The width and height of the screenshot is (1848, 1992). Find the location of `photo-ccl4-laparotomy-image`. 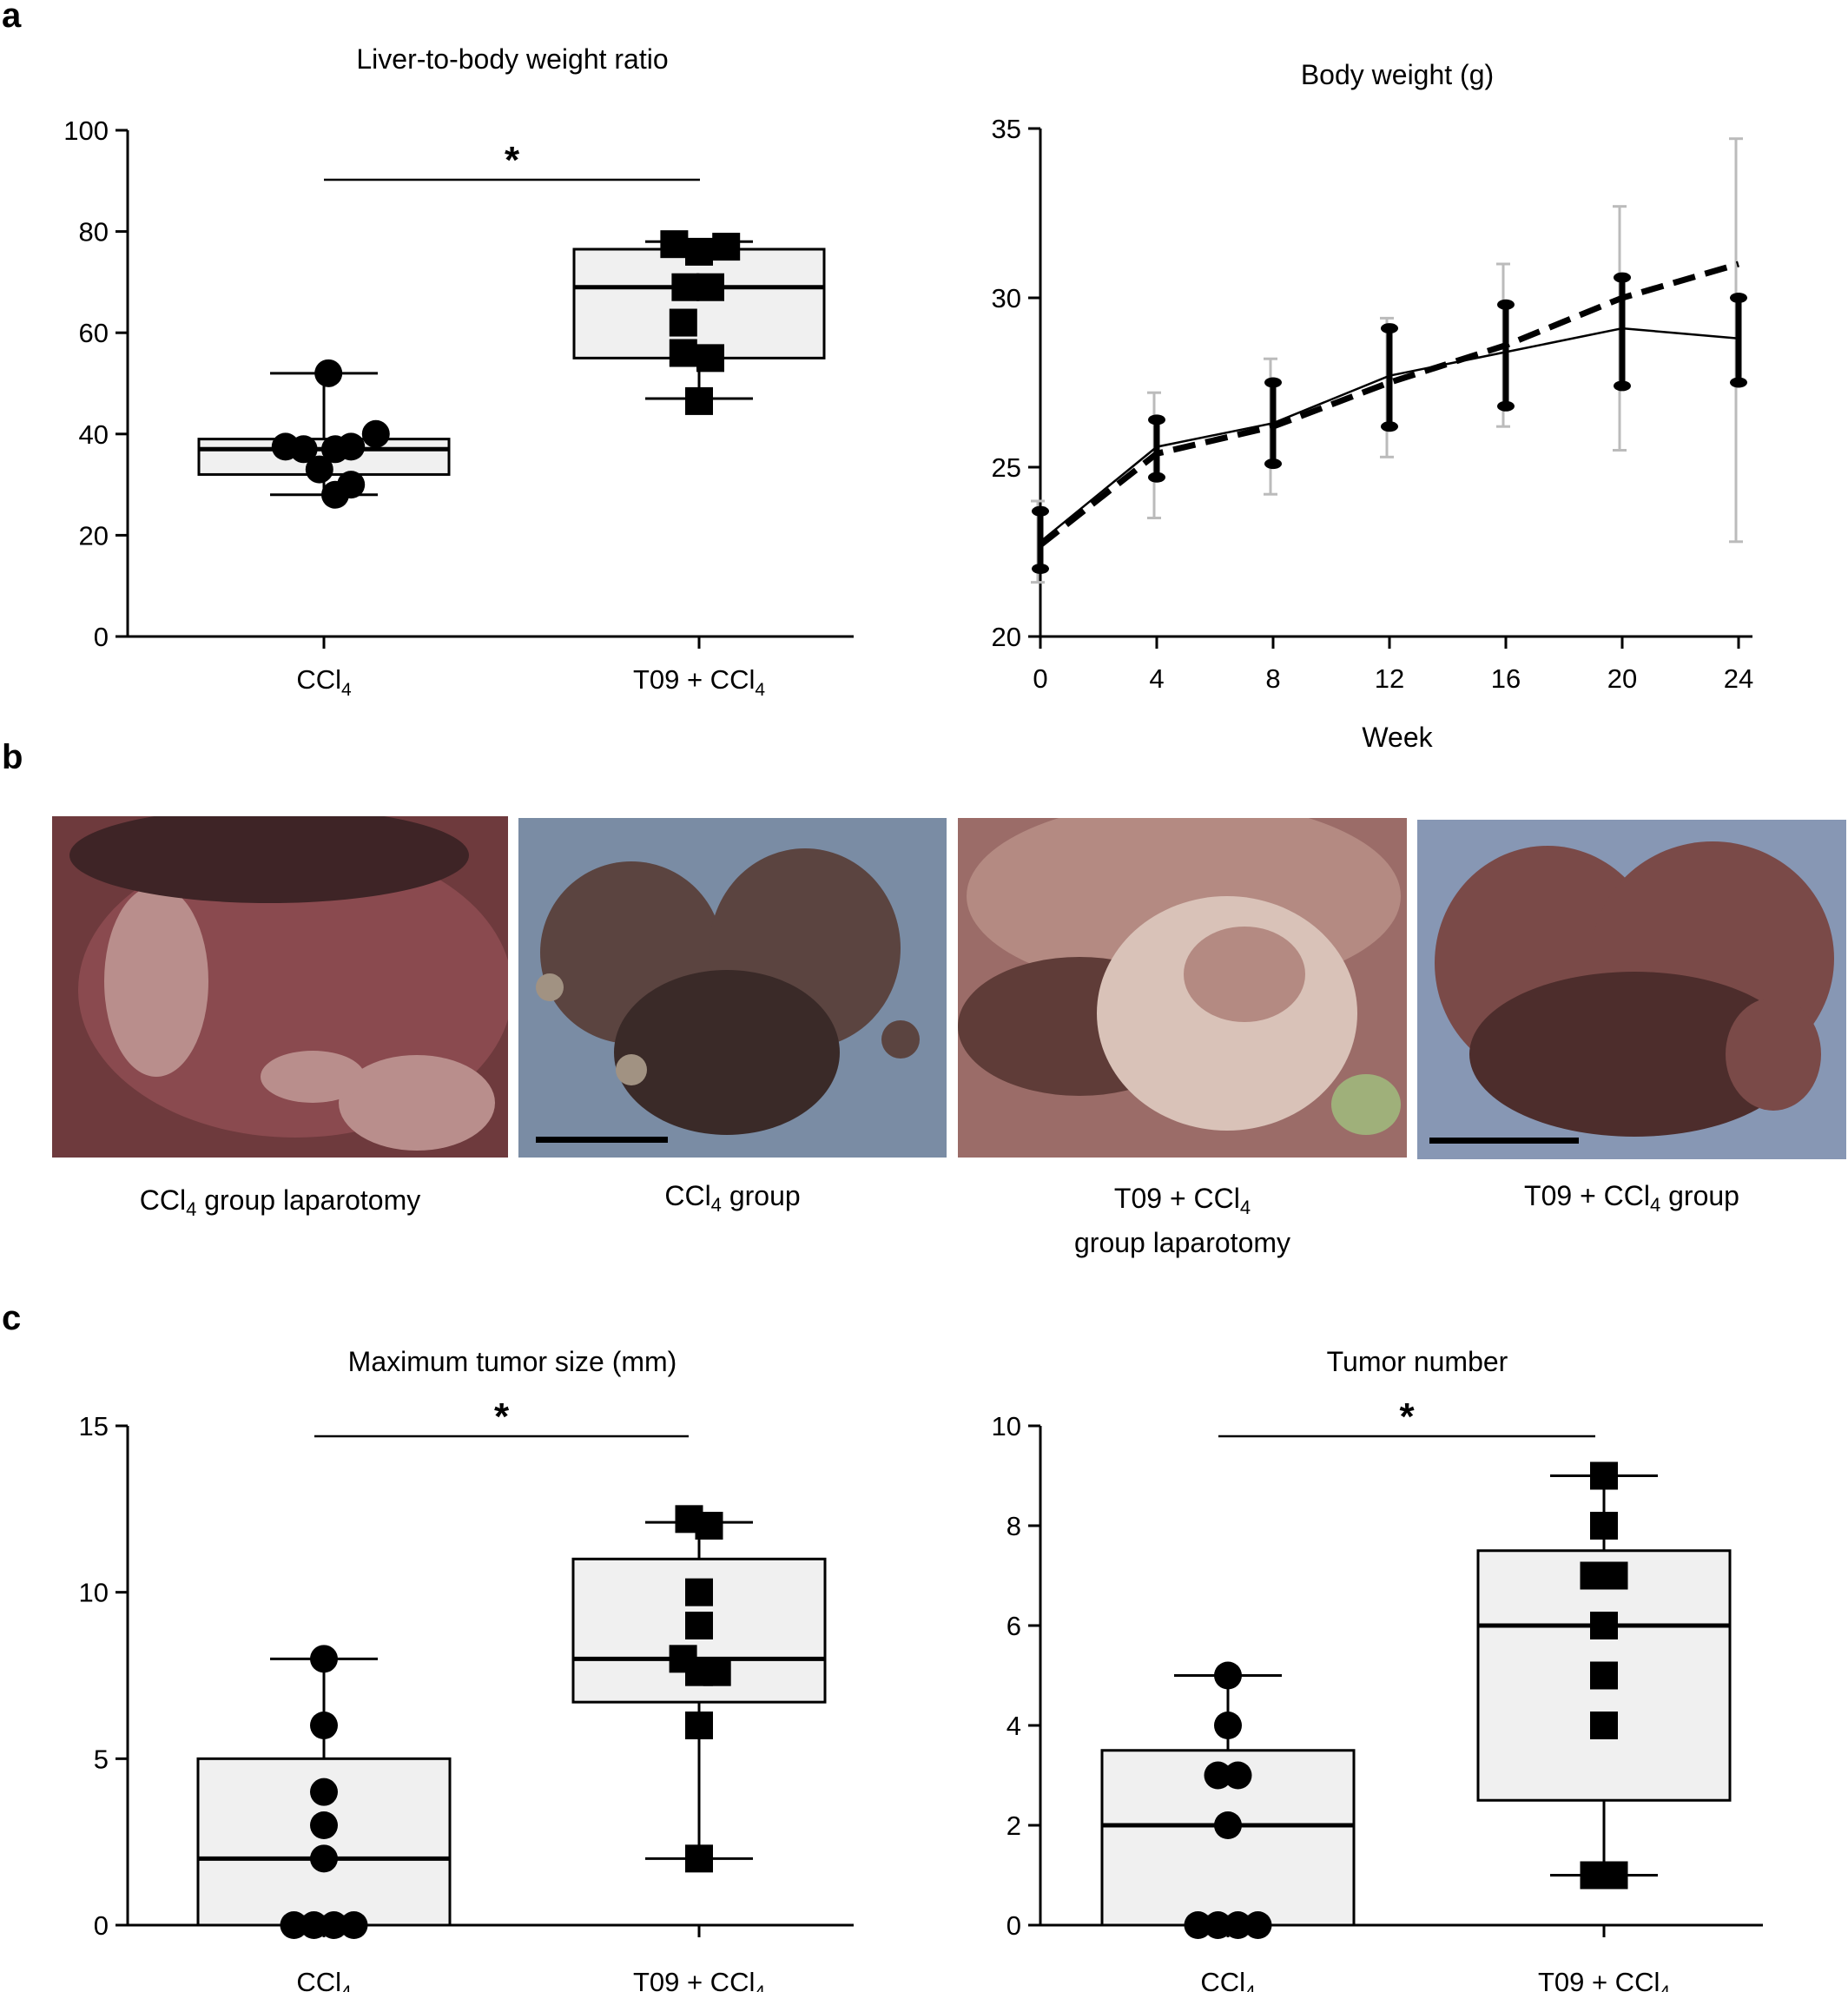

photo-ccl4-laparotomy-image is located at coordinates (280, 987).